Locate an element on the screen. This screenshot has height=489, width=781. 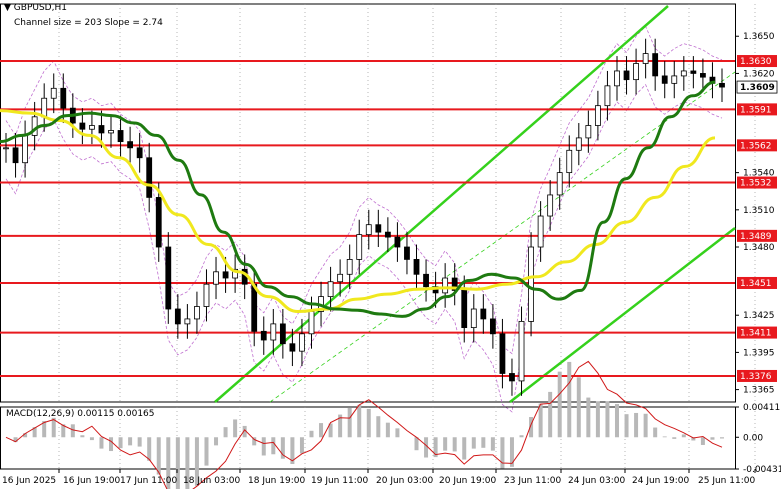
current-price-tag is located at coordinates (757, 87).